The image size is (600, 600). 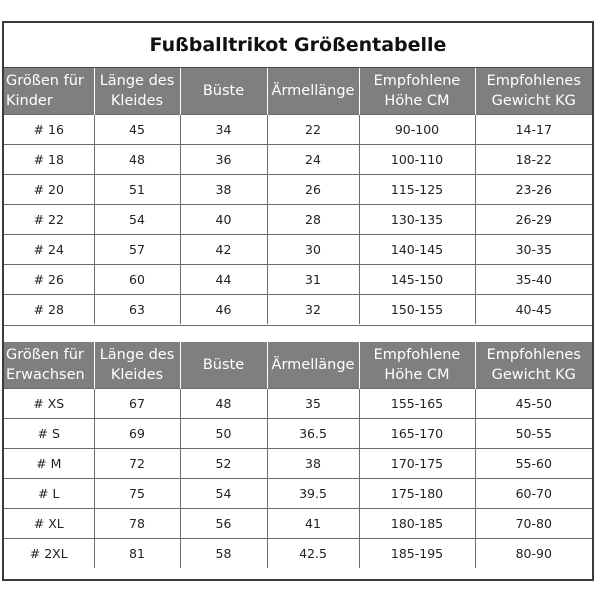 I want to click on value-cell: 48, so click(x=137, y=159).